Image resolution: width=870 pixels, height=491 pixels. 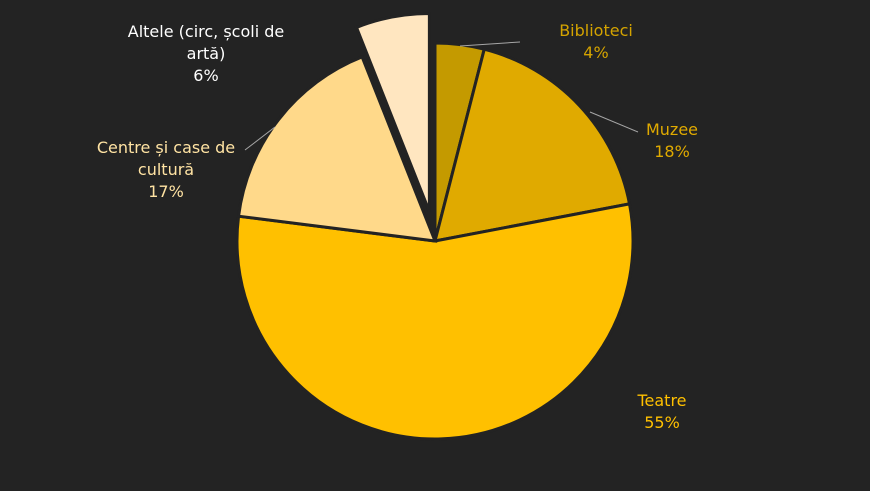 I want to click on data-label-value-3: 17%, so click(x=166, y=191).